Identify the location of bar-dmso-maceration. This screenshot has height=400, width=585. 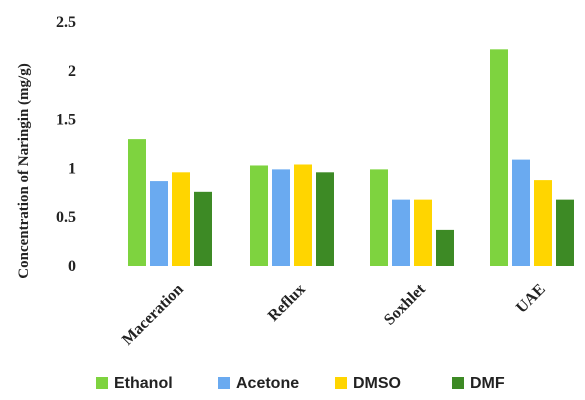
(181, 219).